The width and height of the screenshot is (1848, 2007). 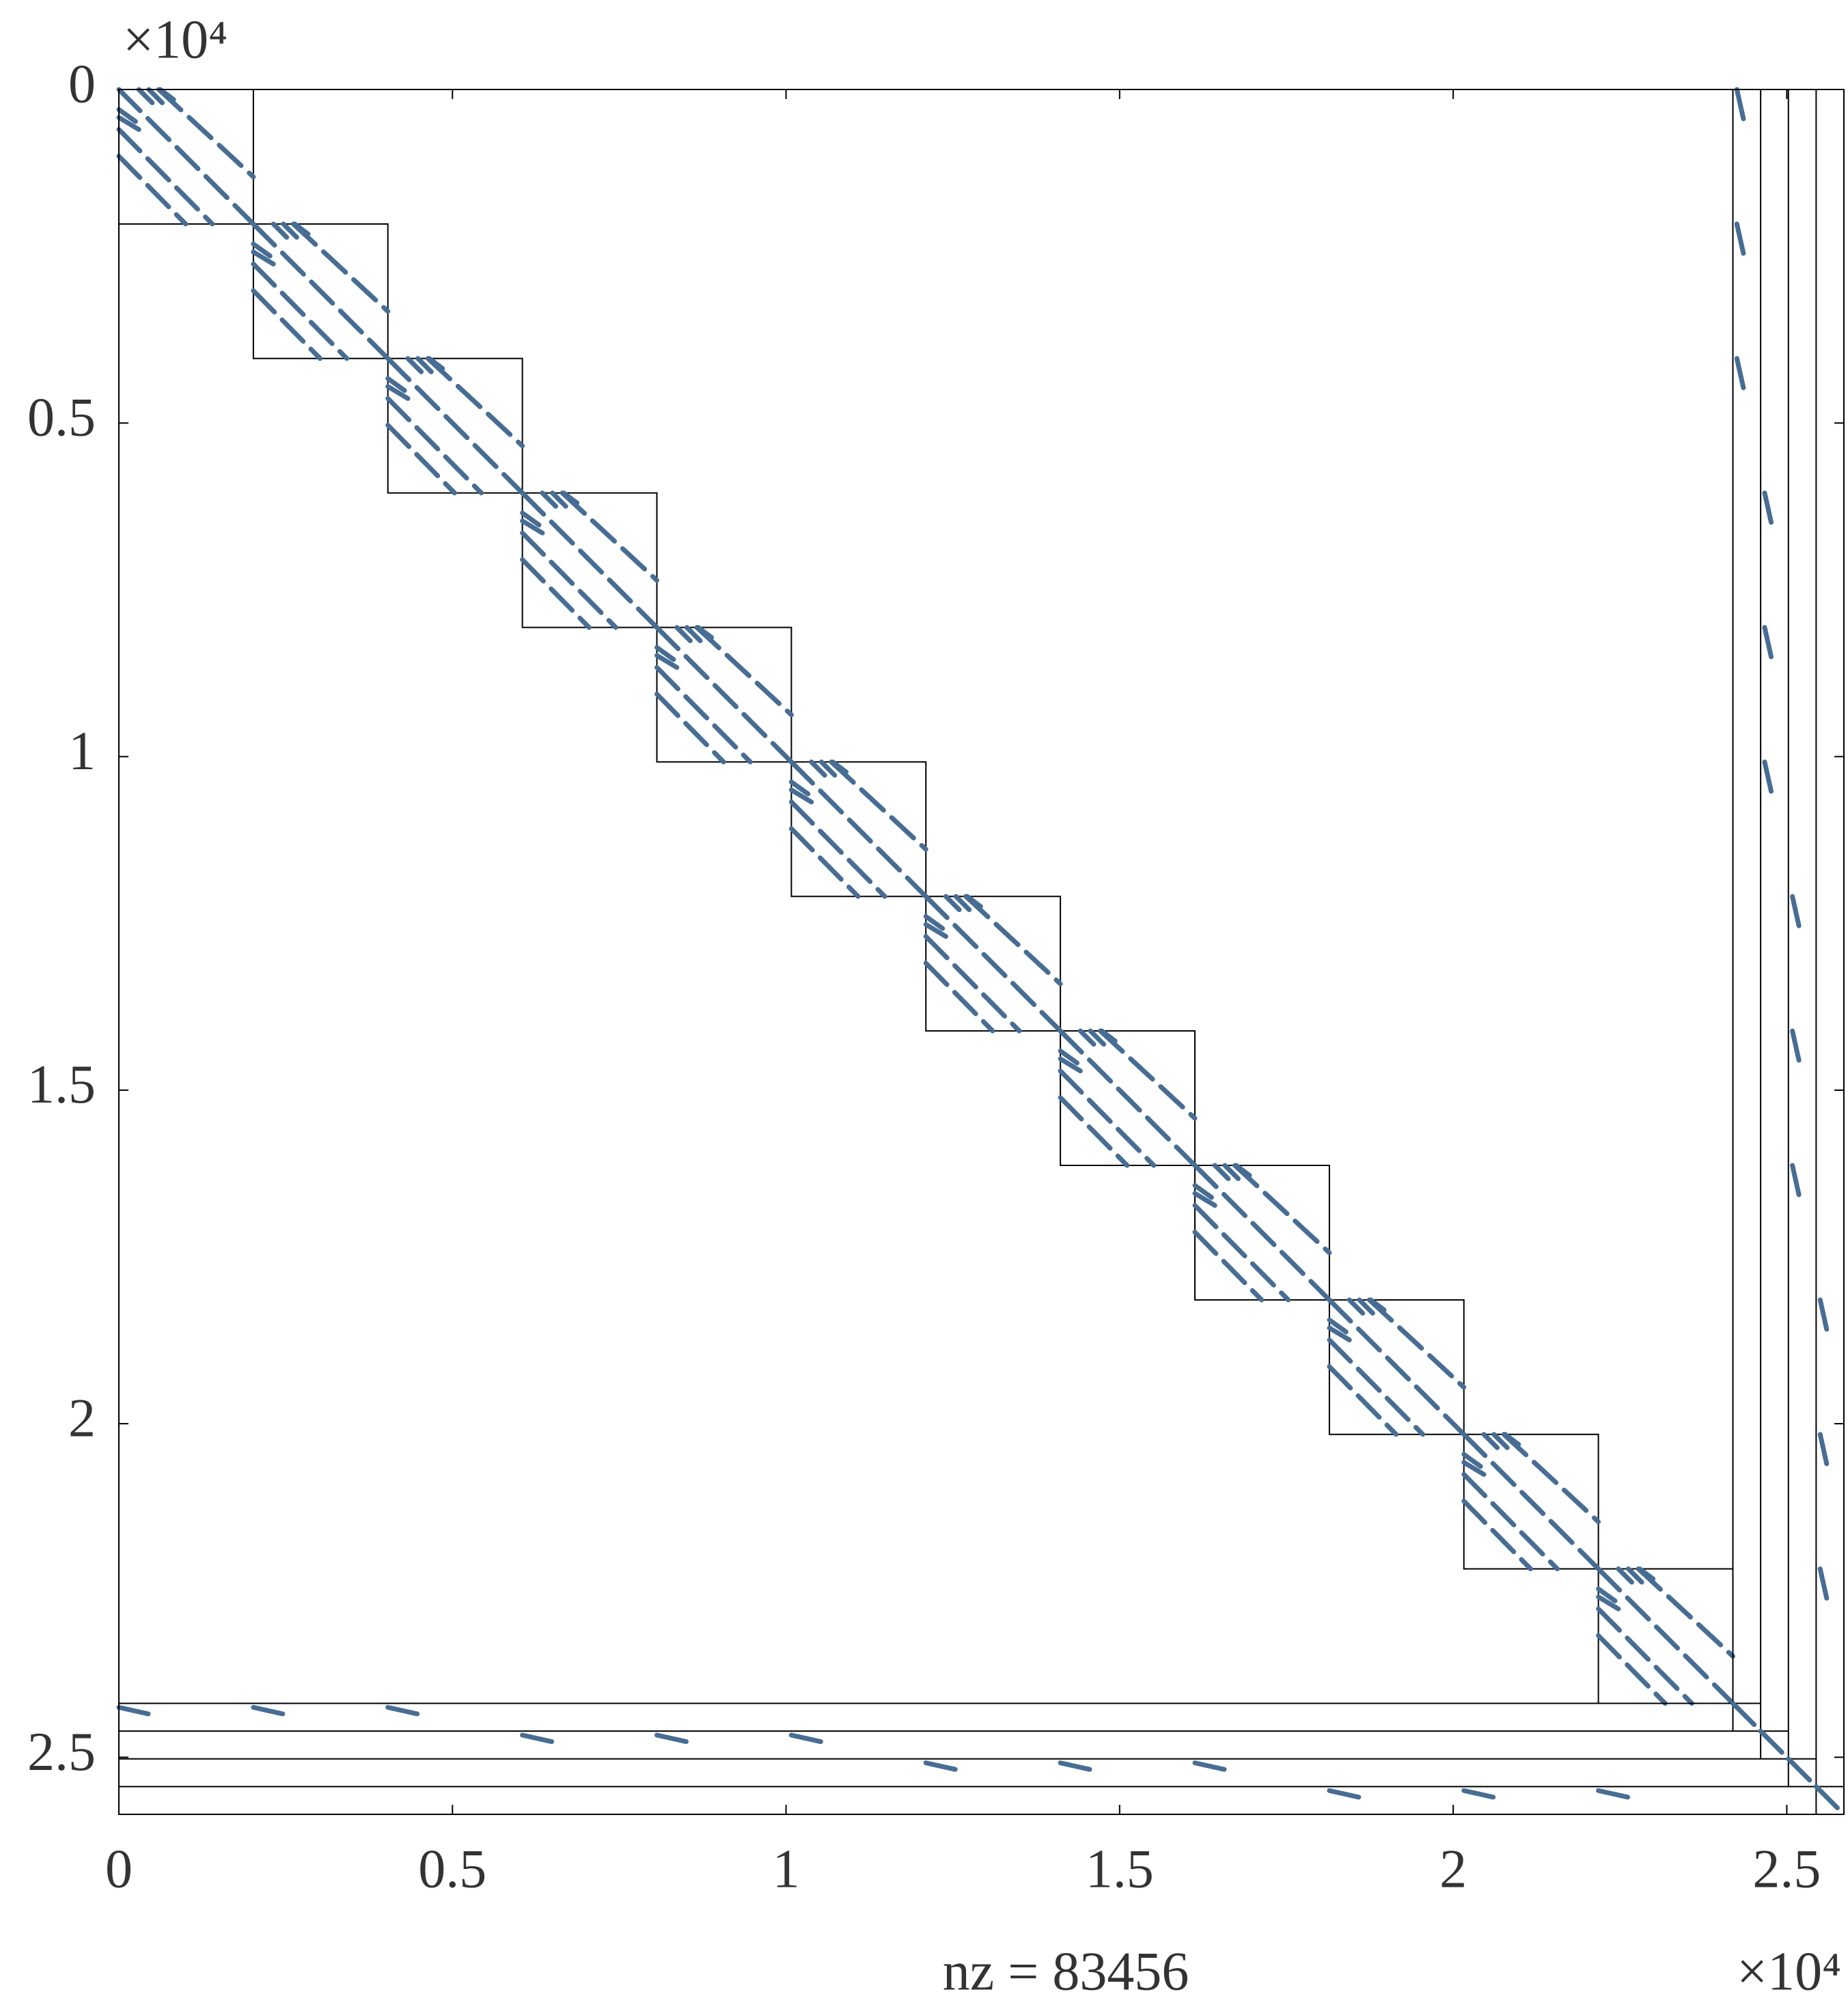 I want to click on x-tick-label: 1, so click(x=786, y=1869).